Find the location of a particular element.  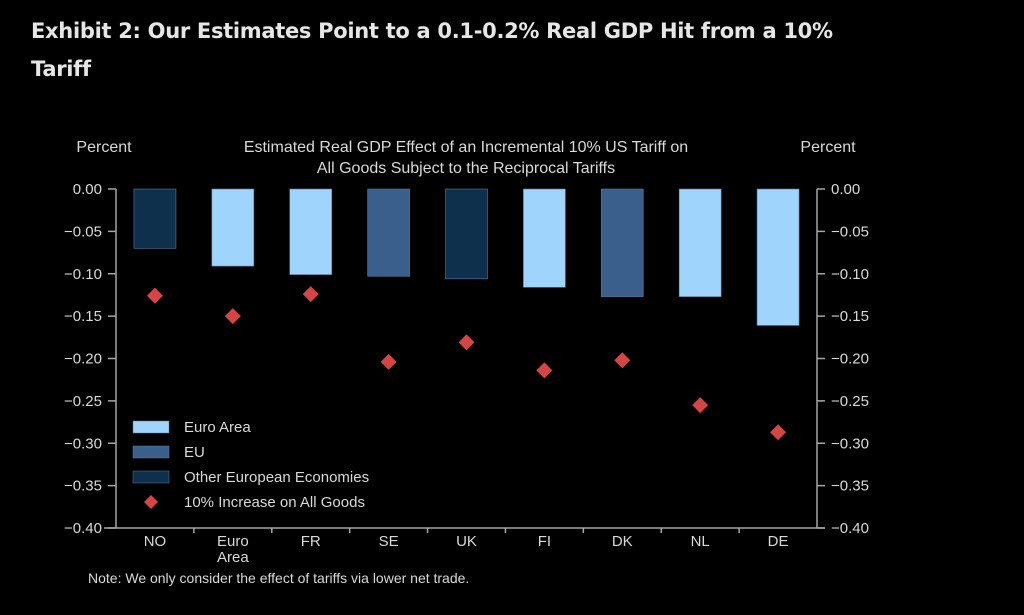

x-tick-label: Area is located at coordinates (233, 557).